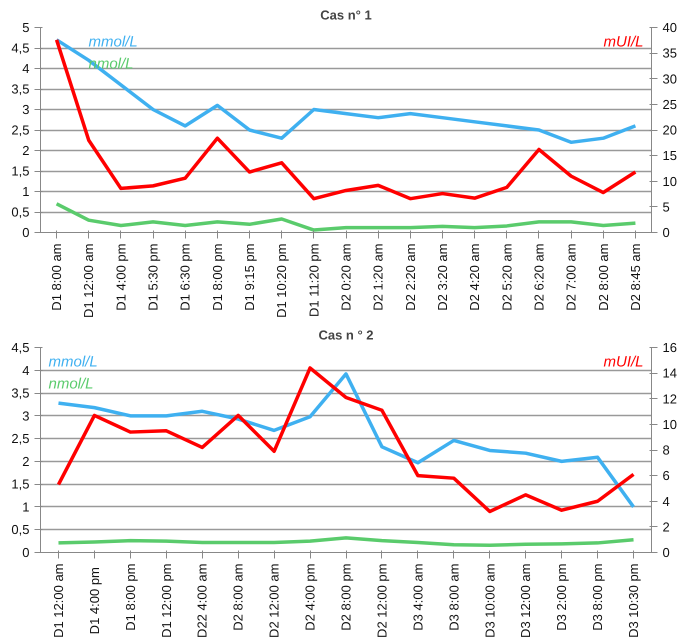  I want to click on x-tick-label: D2 5:20 am, so click(506, 277).